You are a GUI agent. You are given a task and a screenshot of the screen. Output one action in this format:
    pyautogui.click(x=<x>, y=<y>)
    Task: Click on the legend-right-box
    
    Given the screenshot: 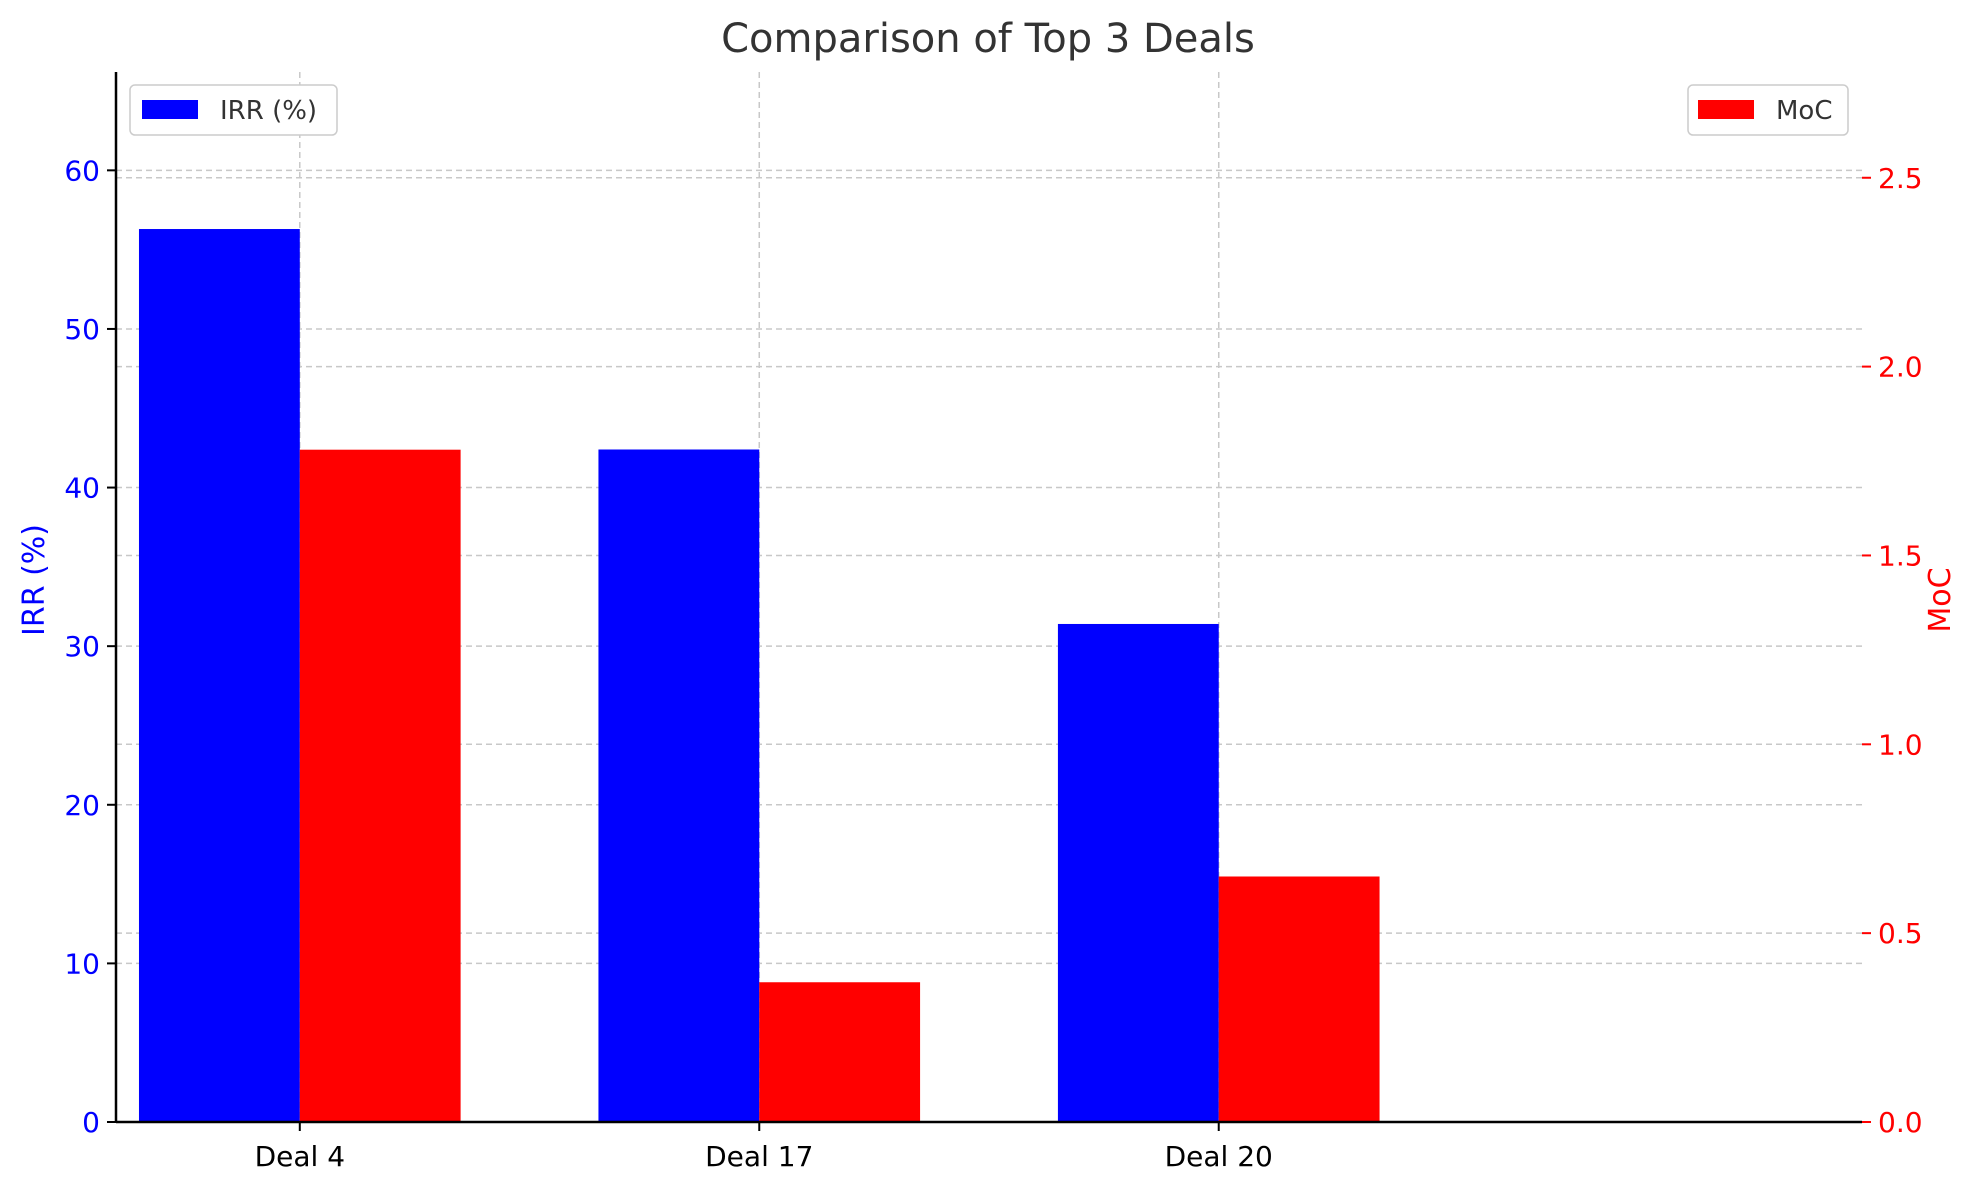 What is the action you would take?
    pyautogui.click(x=1768, y=110)
    